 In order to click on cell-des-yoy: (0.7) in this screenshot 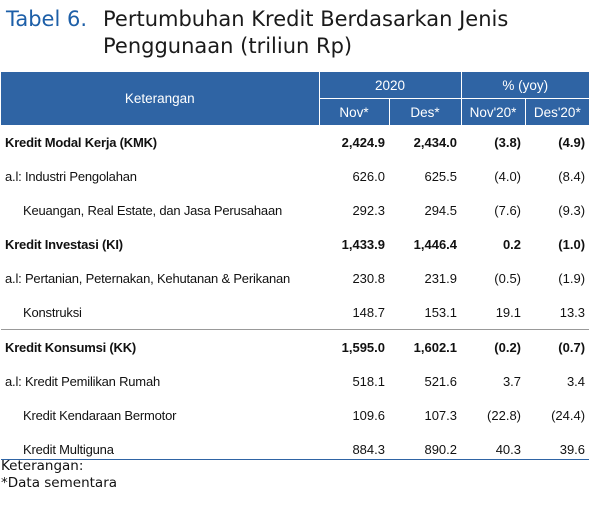, I will do `click(557, 346)`.